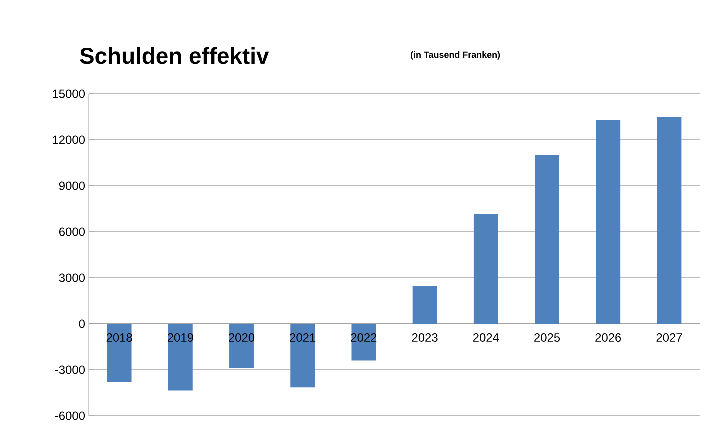 The height and width of the screenshot is (426, 709). I want to click on y-tick-label: 12000, so click(69, 140).